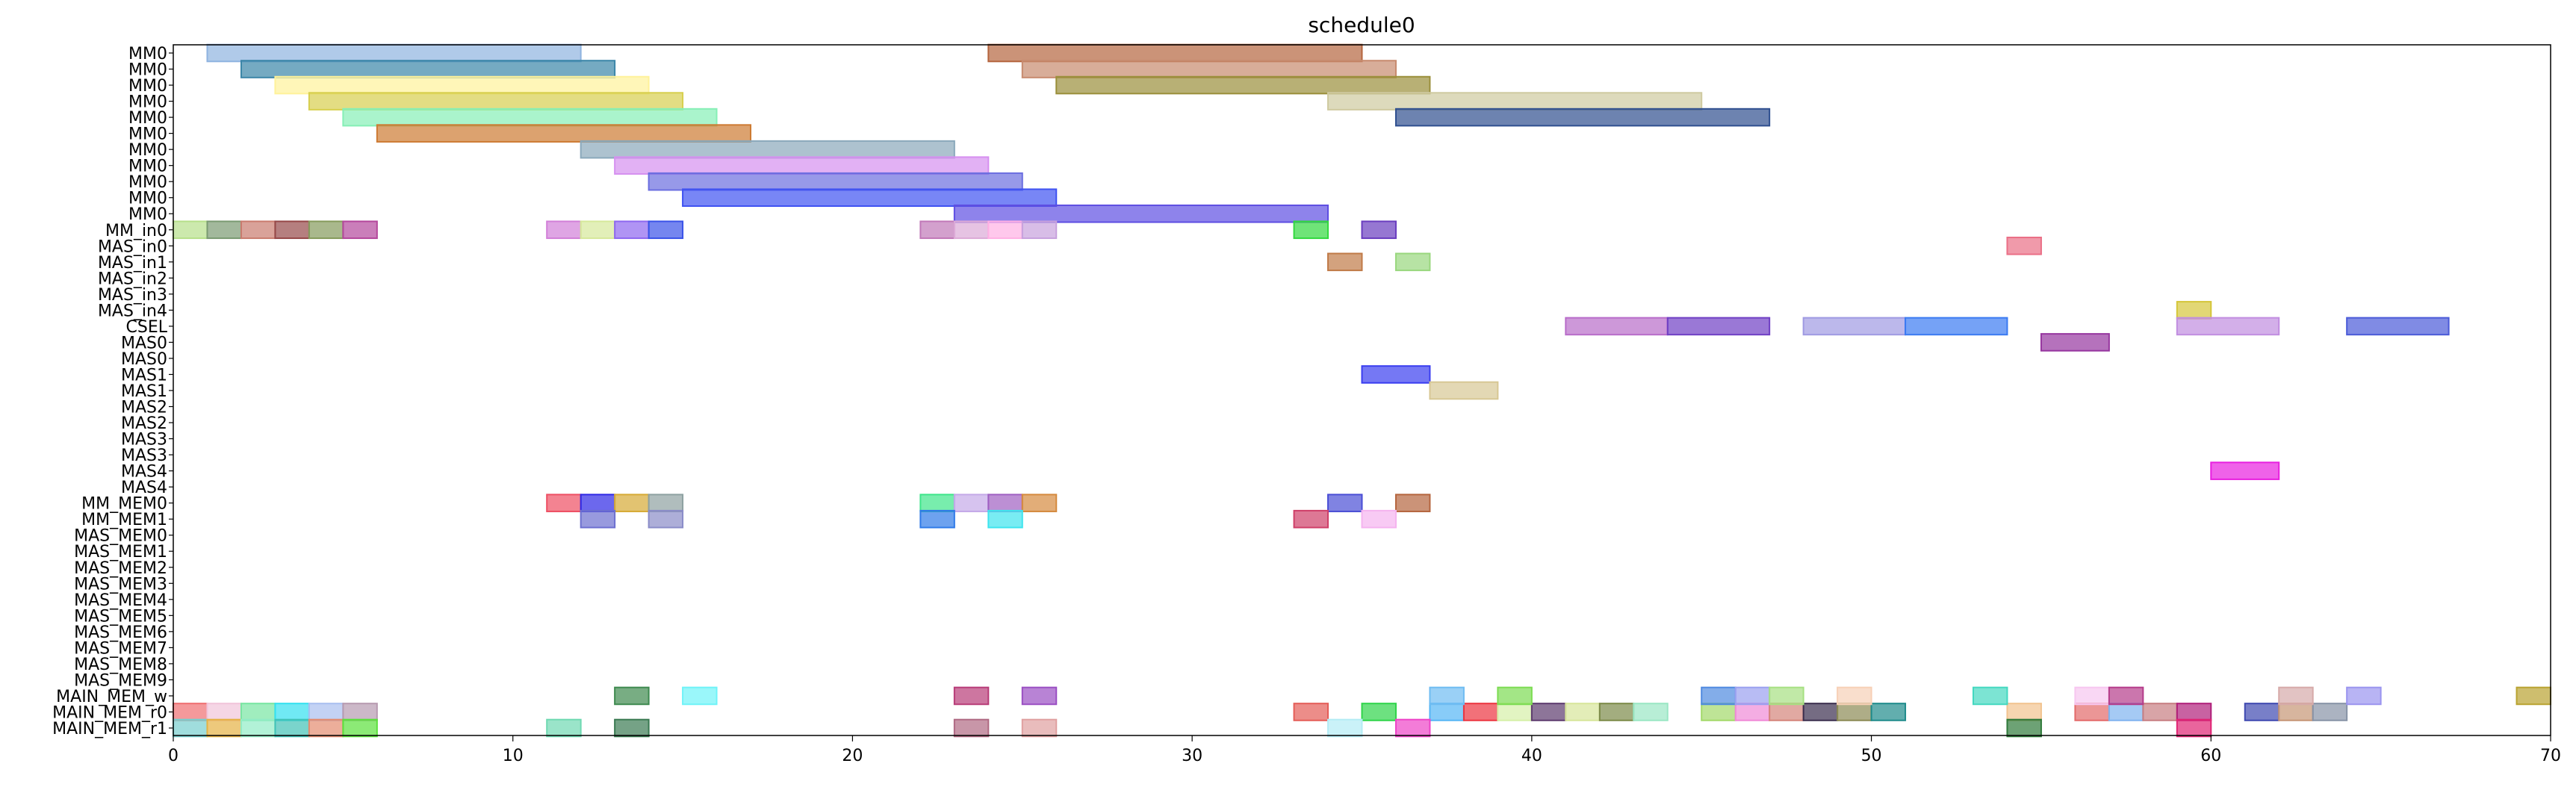  What do you see at coordinates (121, 616) in the screenshot?
I see `y-tick-label: MAS_MEM5` at bounding box center [121, 616].